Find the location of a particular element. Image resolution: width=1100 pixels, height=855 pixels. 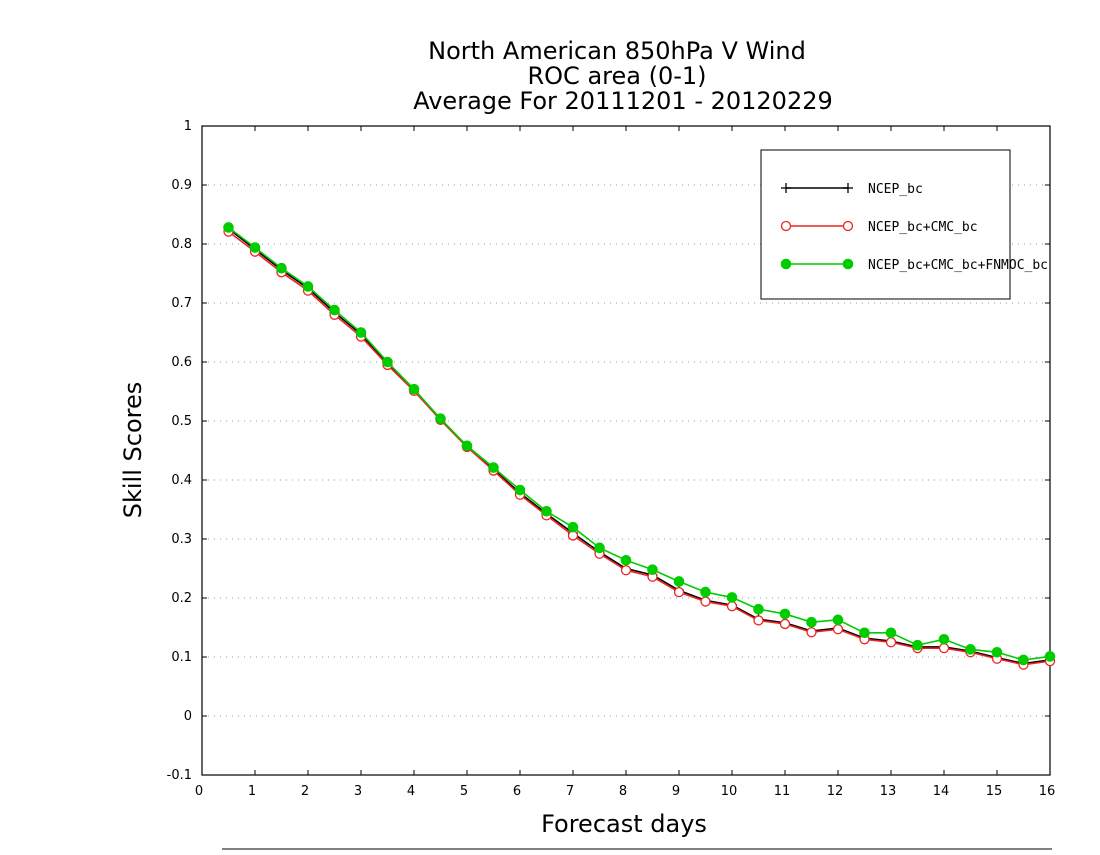

x-axis-label: Forecast days is located at coordinates (624, 824).